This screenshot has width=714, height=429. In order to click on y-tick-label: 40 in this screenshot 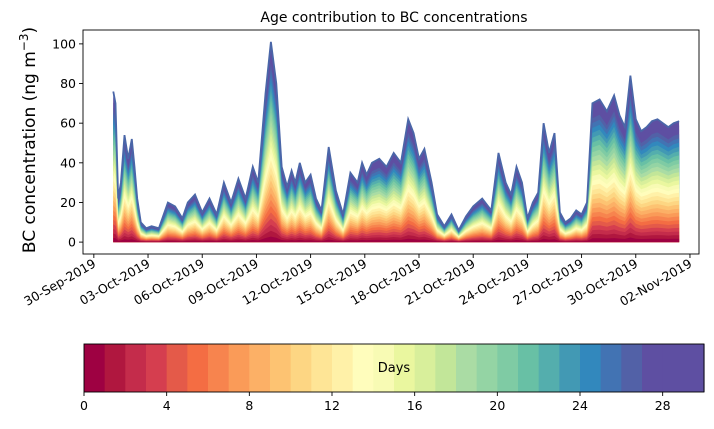, I will do `click(68, 162)`.